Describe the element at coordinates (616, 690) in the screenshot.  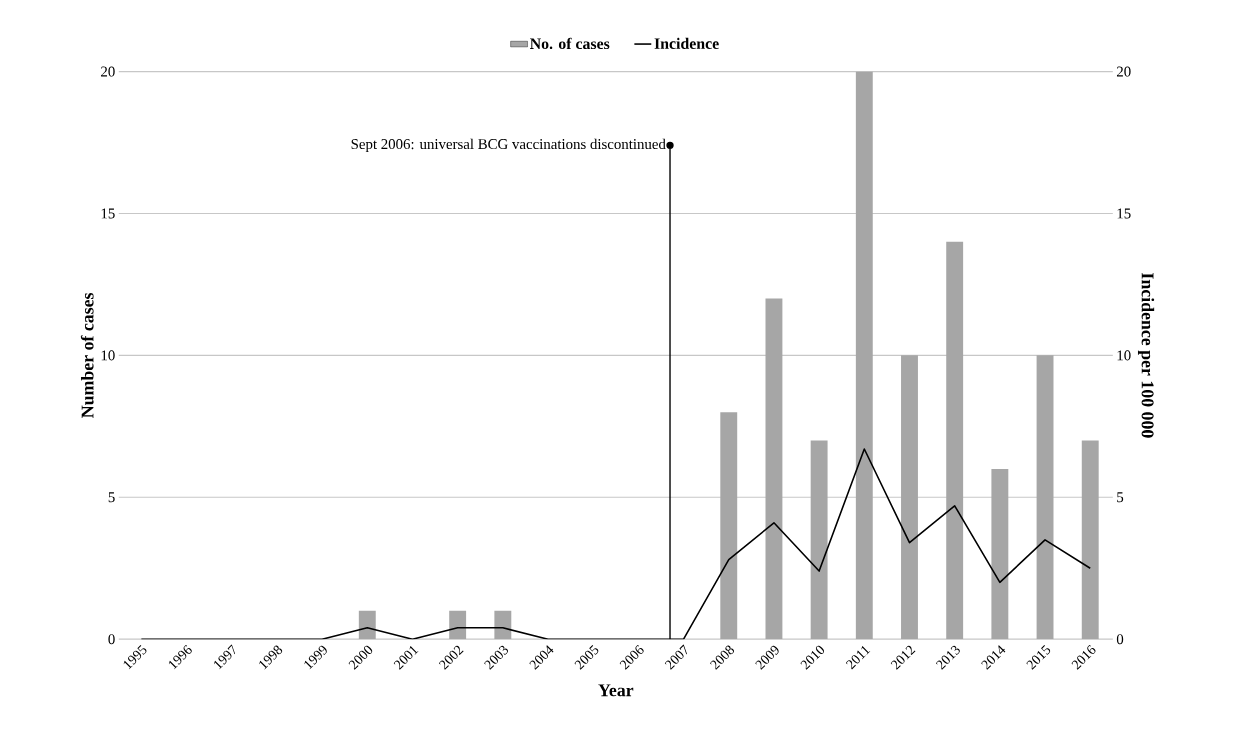
I see `x-axis-title: Year` at that location.